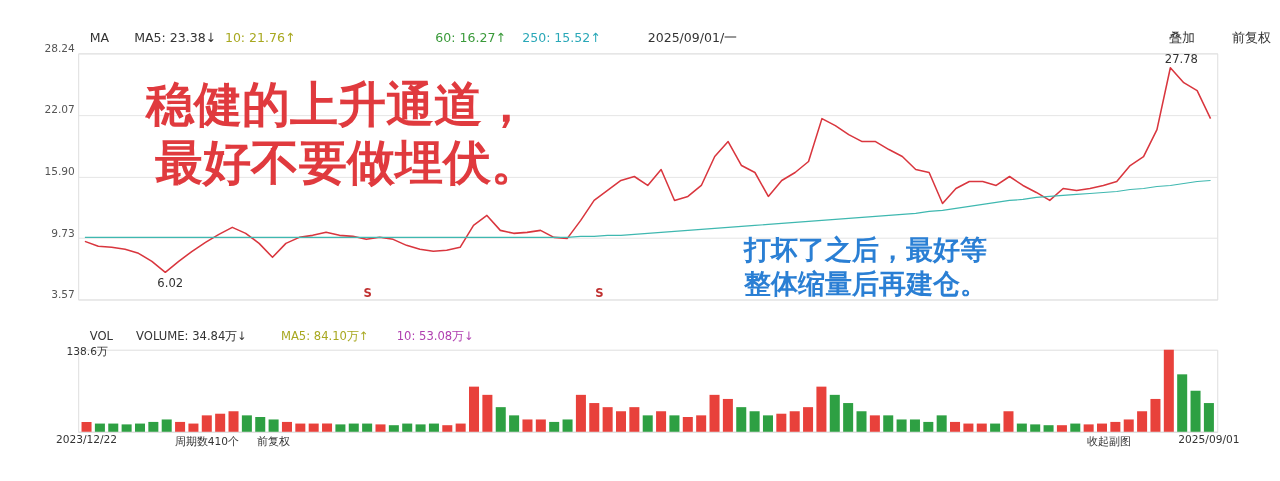 Image resolution: width=1280 pixels, height=481 pixels. I want to click on annotation: 6.02, so click(170, 282).